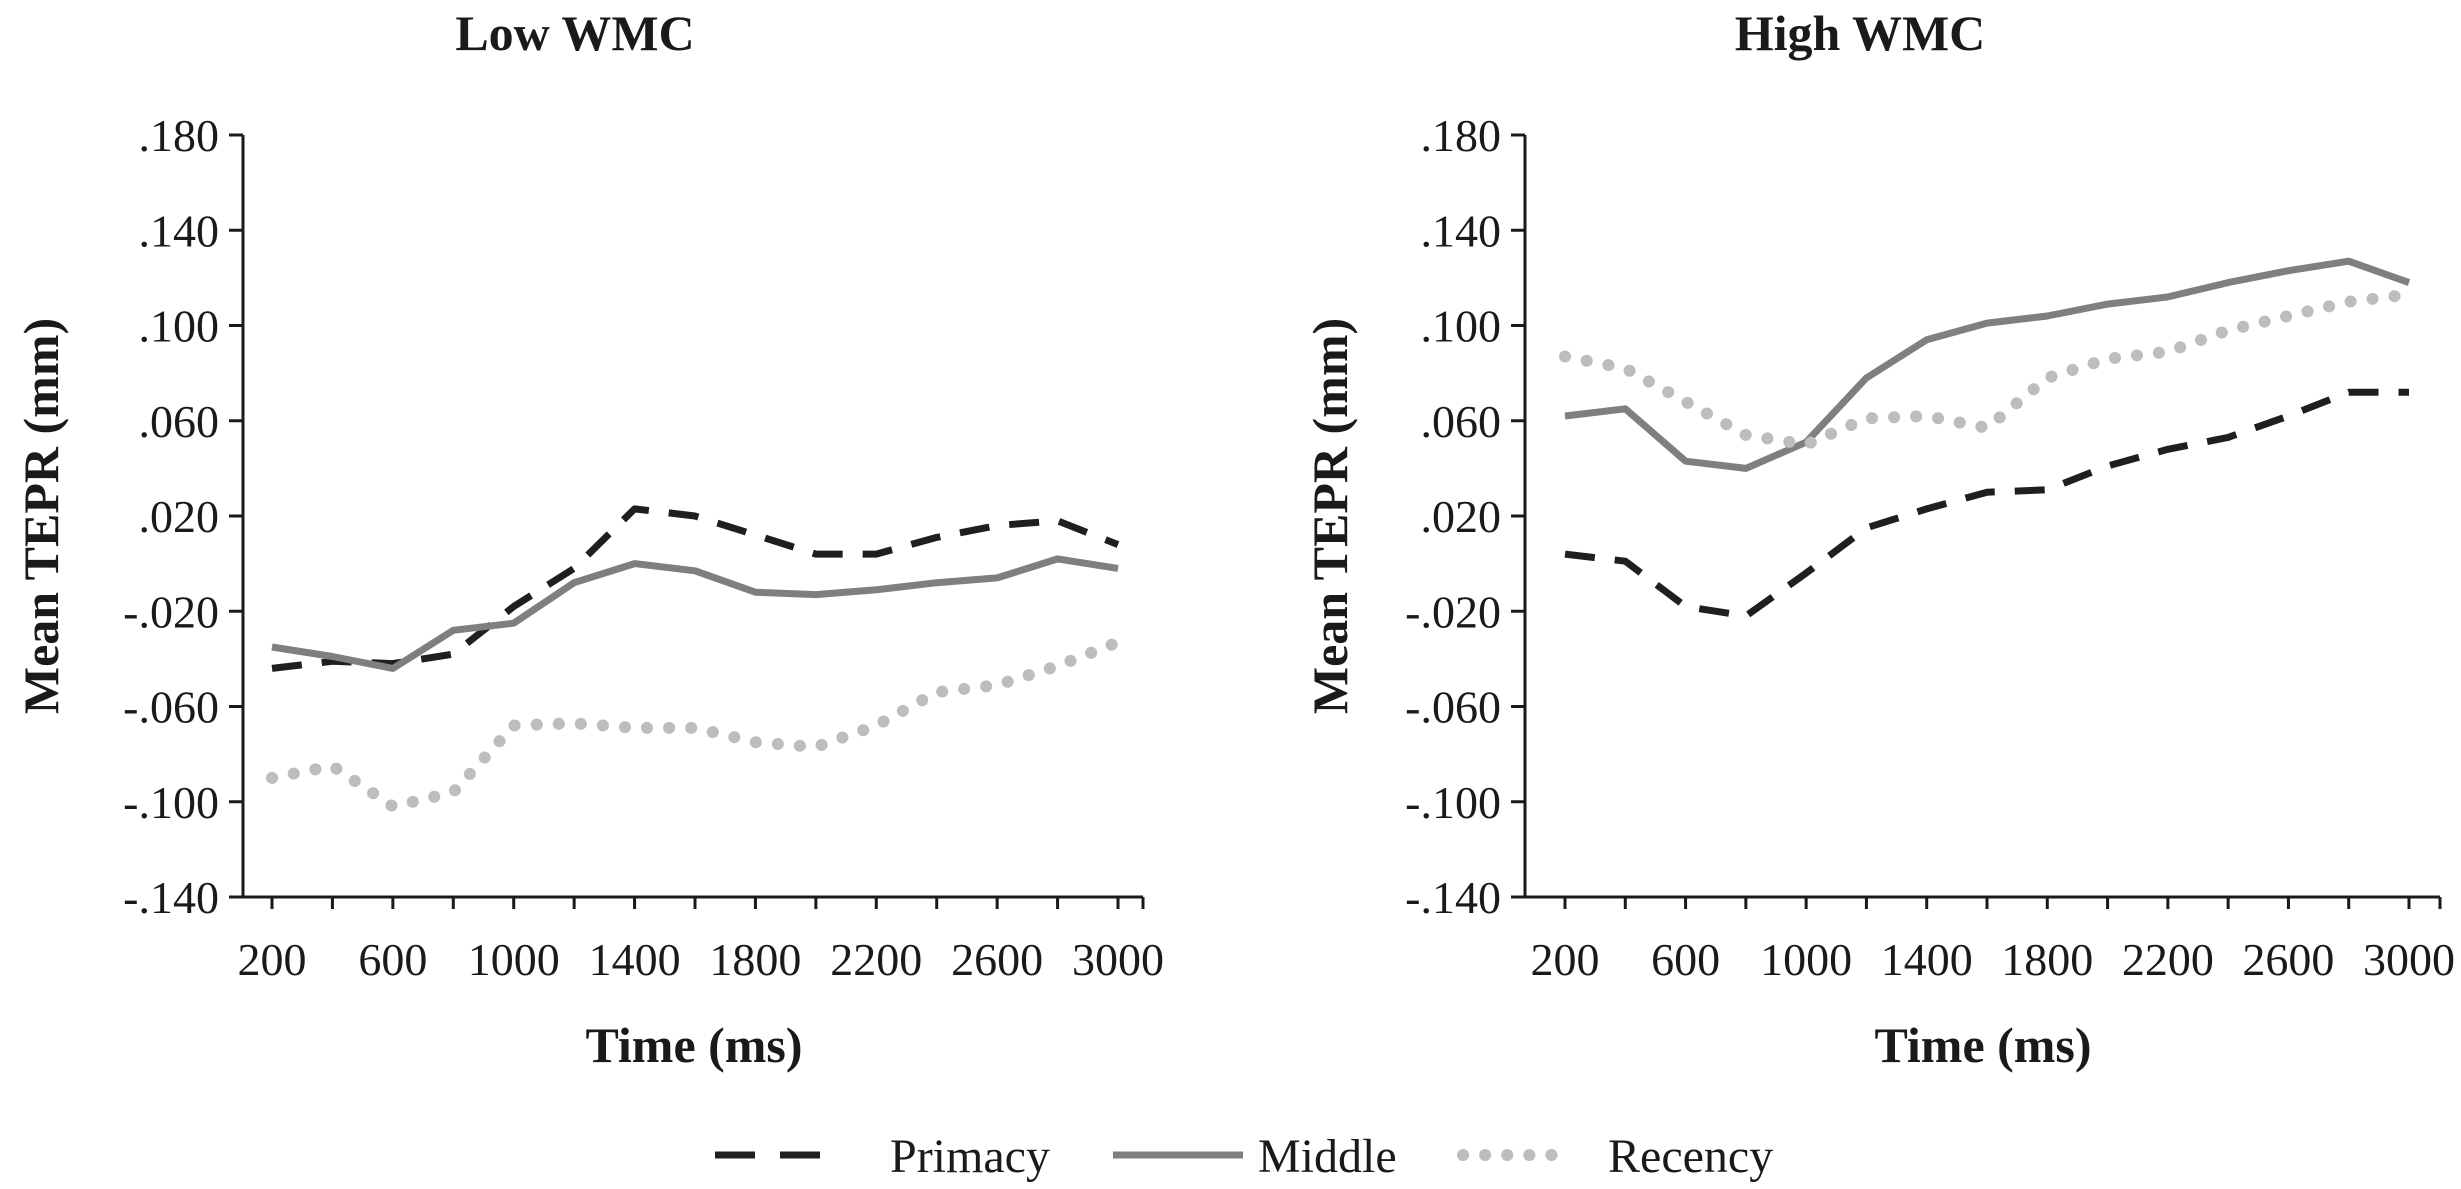 The width and height of the screenshot is (2461, 1189). Describe the element at coordinates (1327, 1156) in the screenshot. I see `legend-label: Middle` at that location.